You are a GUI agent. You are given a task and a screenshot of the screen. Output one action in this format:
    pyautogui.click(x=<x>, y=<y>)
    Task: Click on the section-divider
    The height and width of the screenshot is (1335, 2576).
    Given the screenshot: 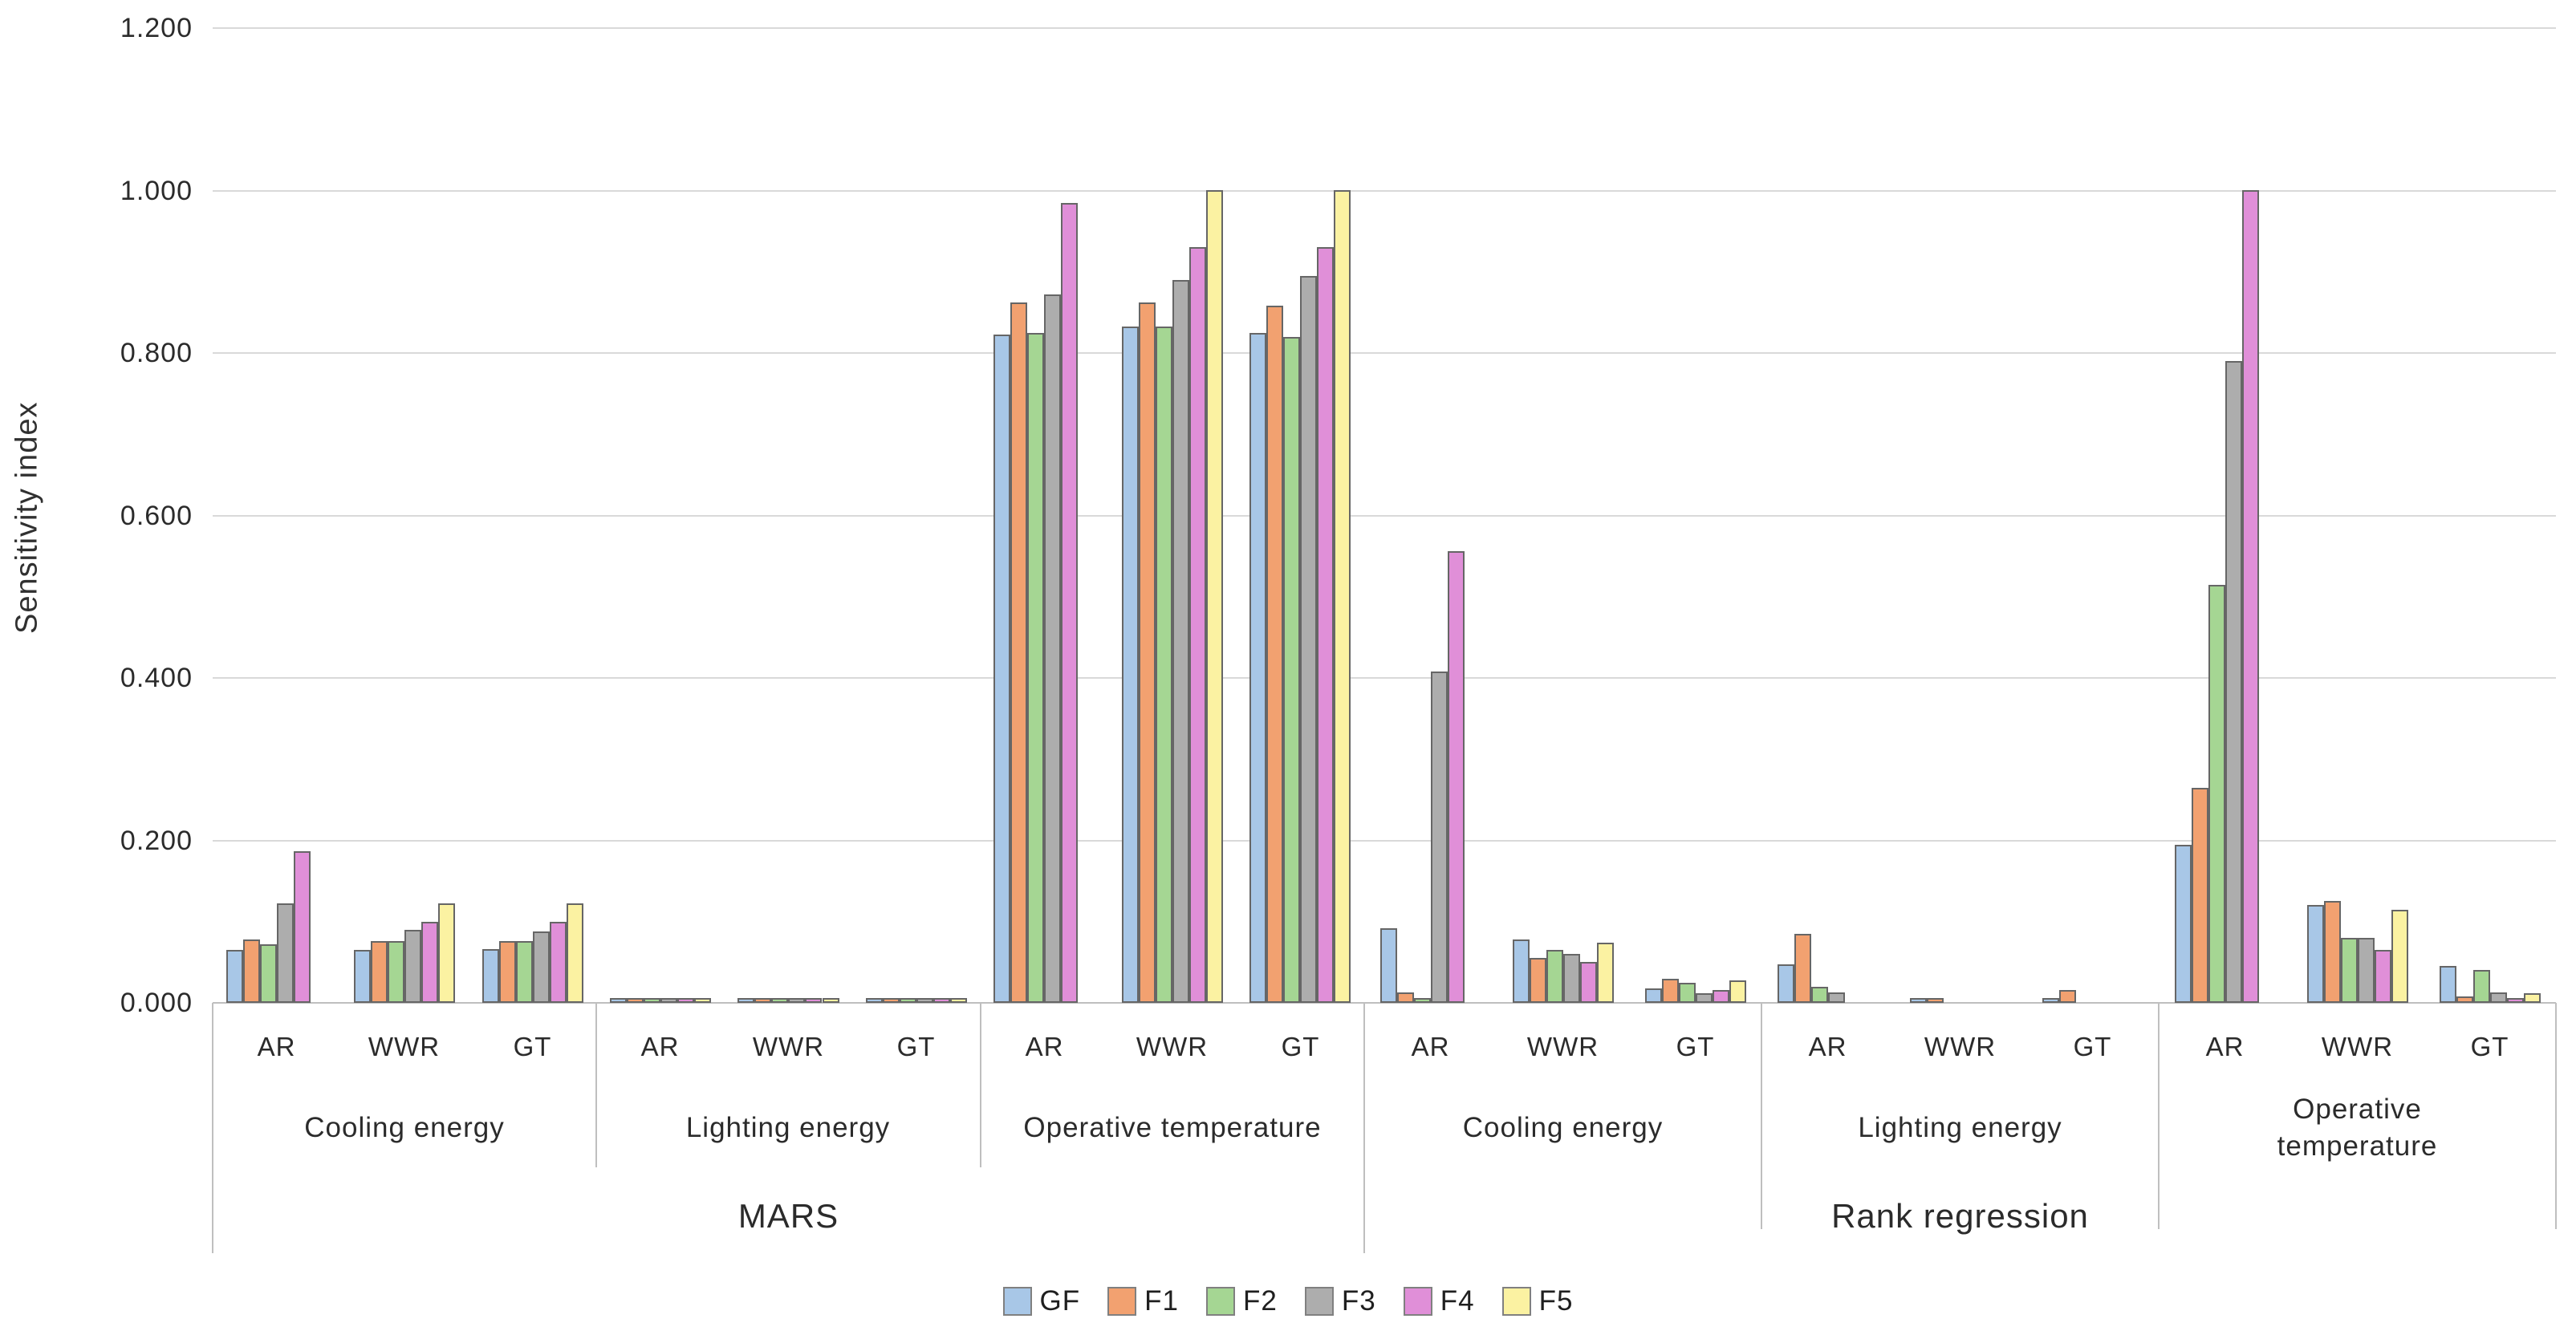 What is the action you would take?
    pyautogui.click(x=1762, y=1116)
    